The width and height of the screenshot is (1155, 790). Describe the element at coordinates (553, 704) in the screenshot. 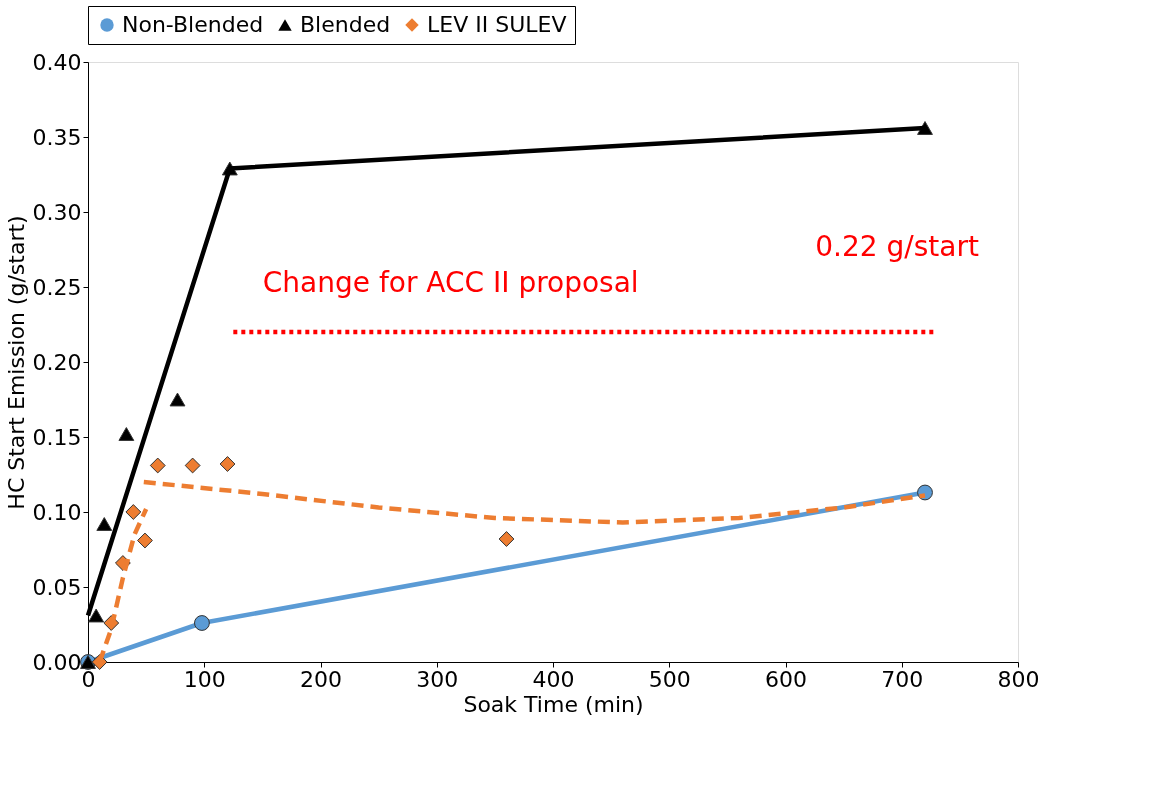

I see `x-axis-title: Soak Time (min)` at that location.